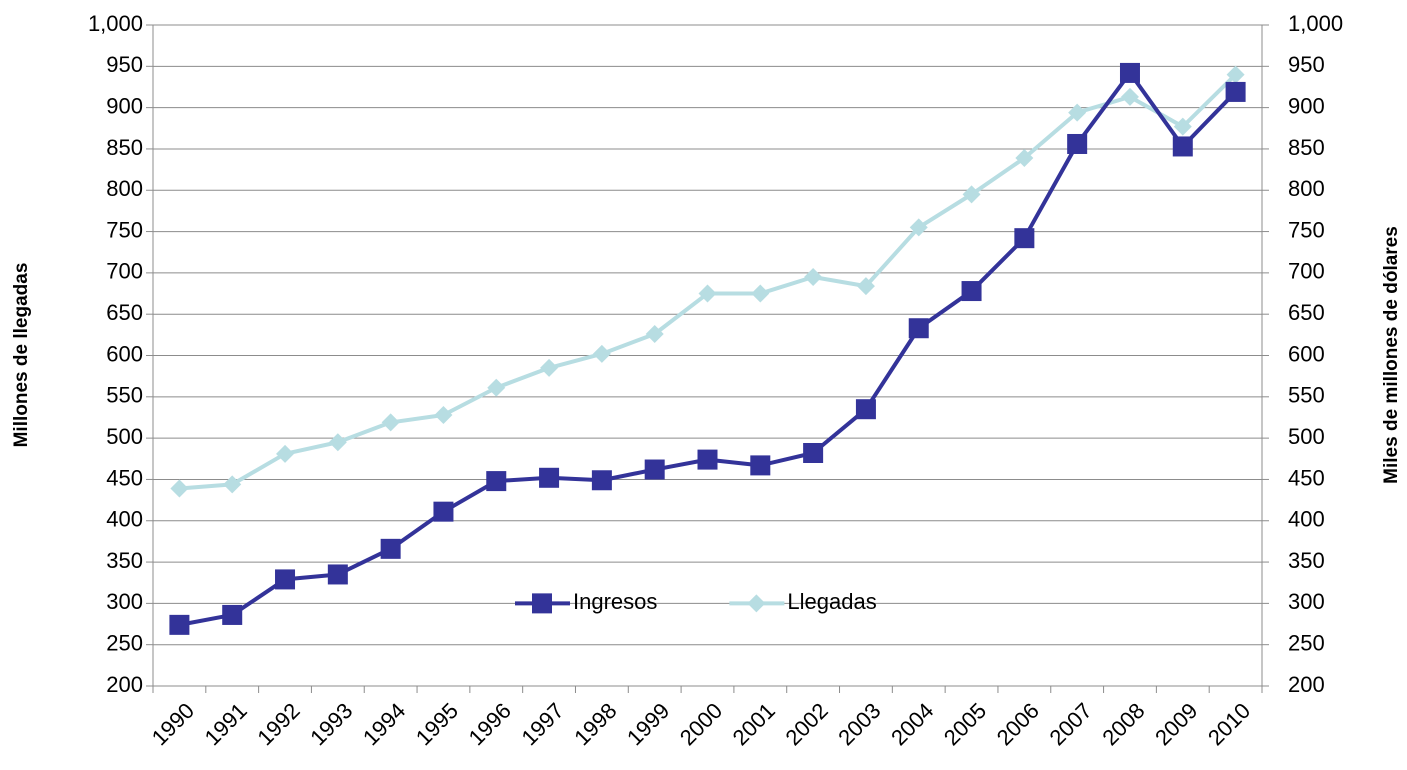 The height and width of the screenshot is (770, 1407). What do you see at coordinates (115, 23) in the screenshot?
I see `y-tick-label: 1,000` at bounding box center [115, 23].